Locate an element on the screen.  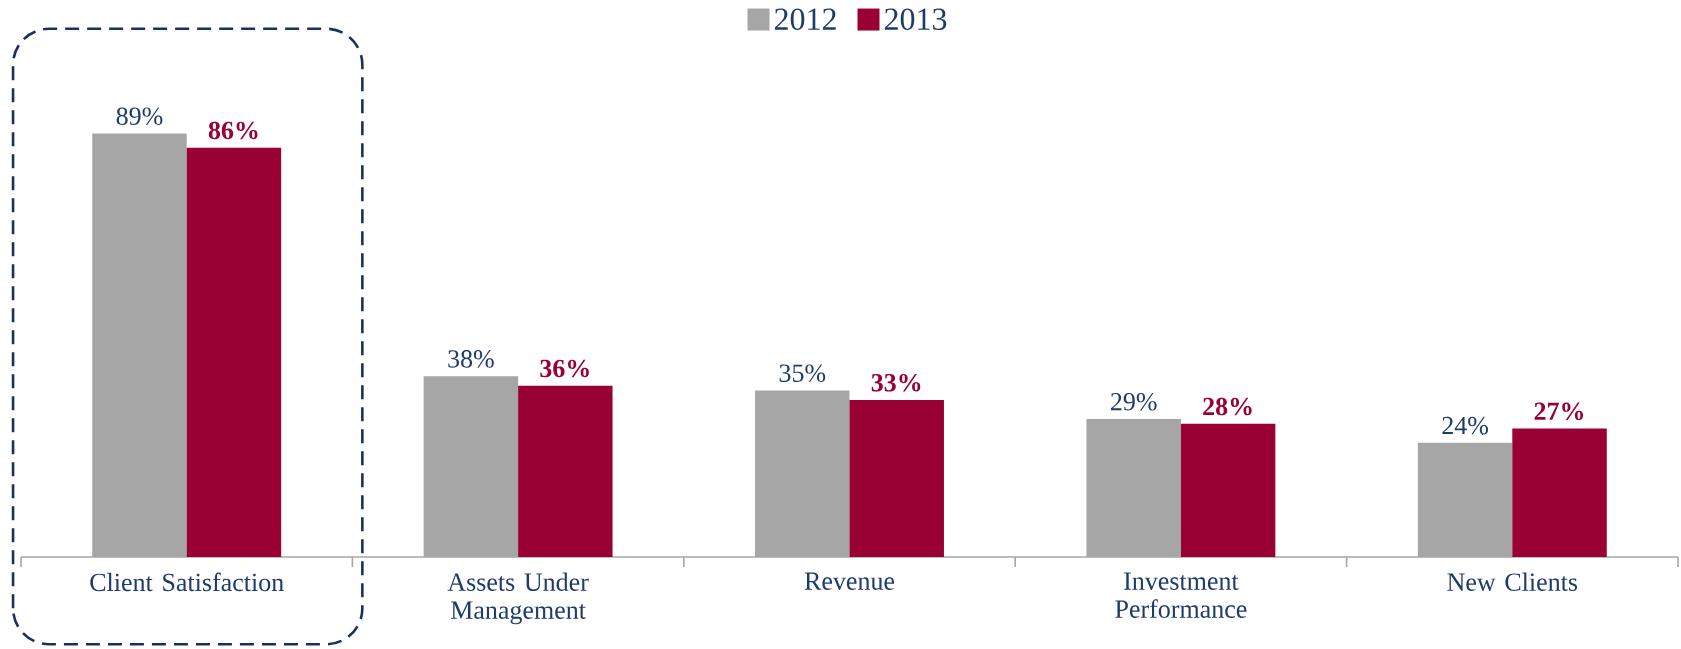
data-label: 35% is located at coordinates (802, 373).